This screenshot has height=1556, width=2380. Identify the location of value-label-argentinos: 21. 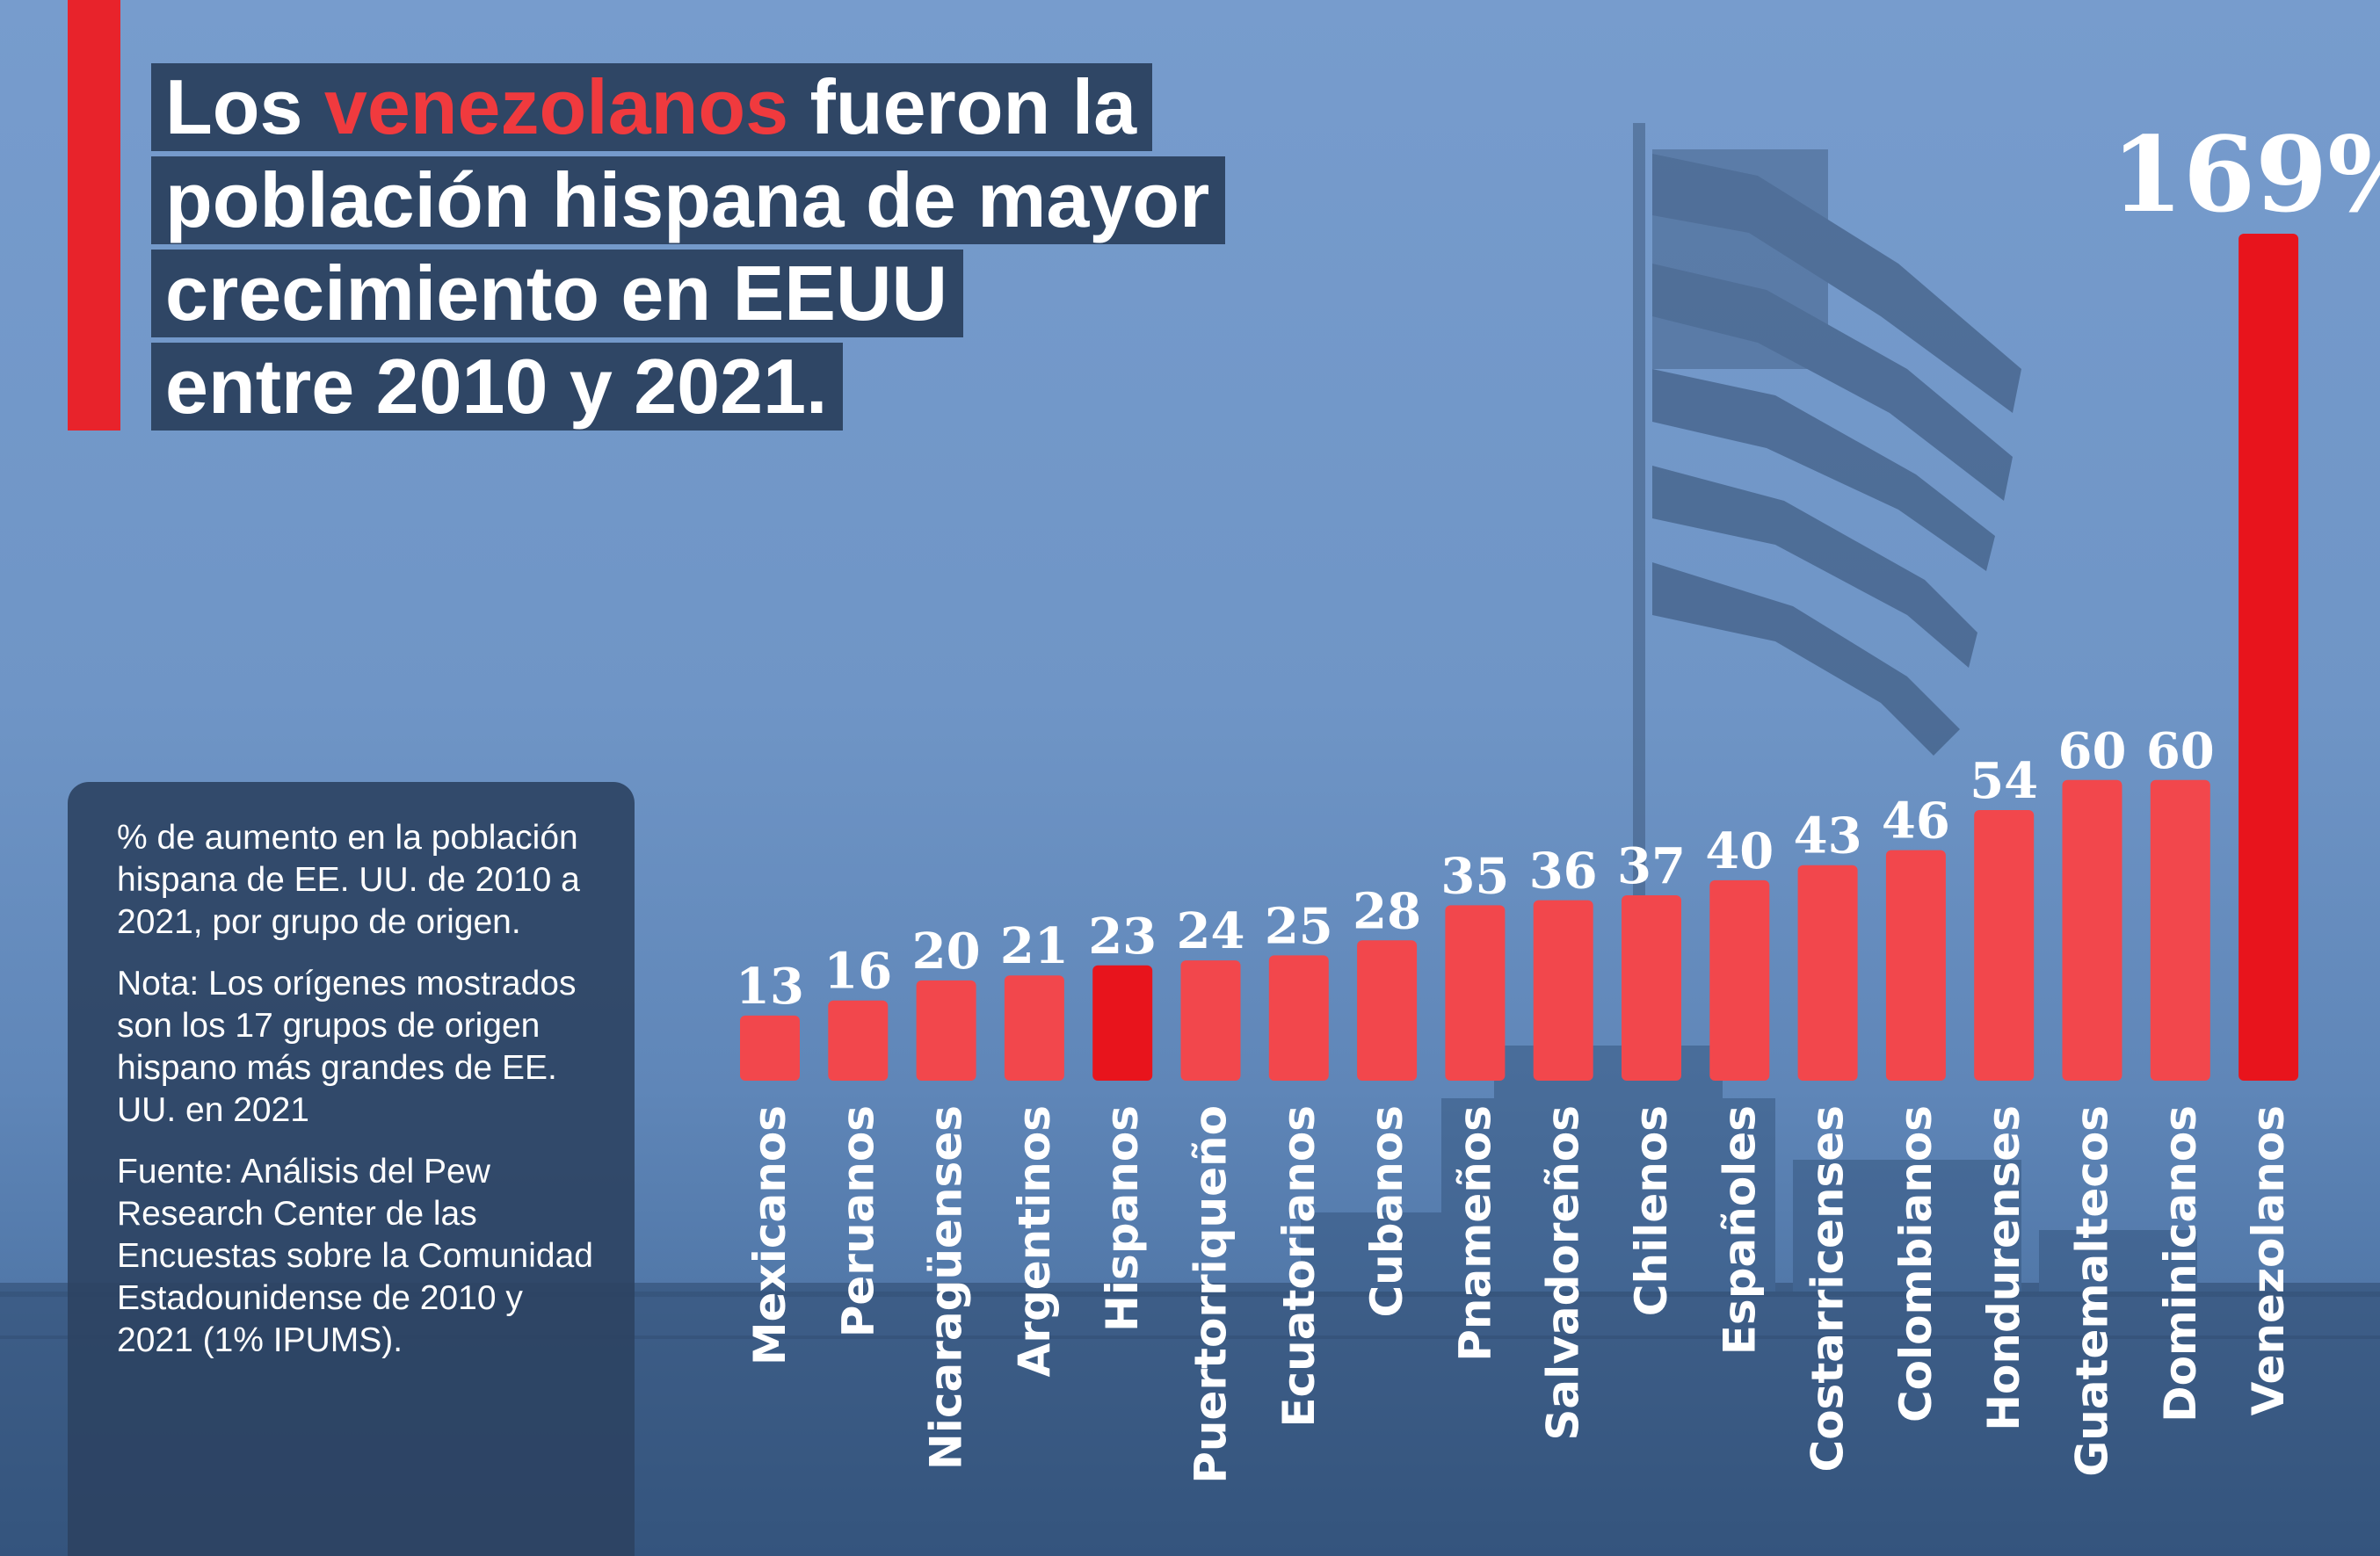
(1034, 946).